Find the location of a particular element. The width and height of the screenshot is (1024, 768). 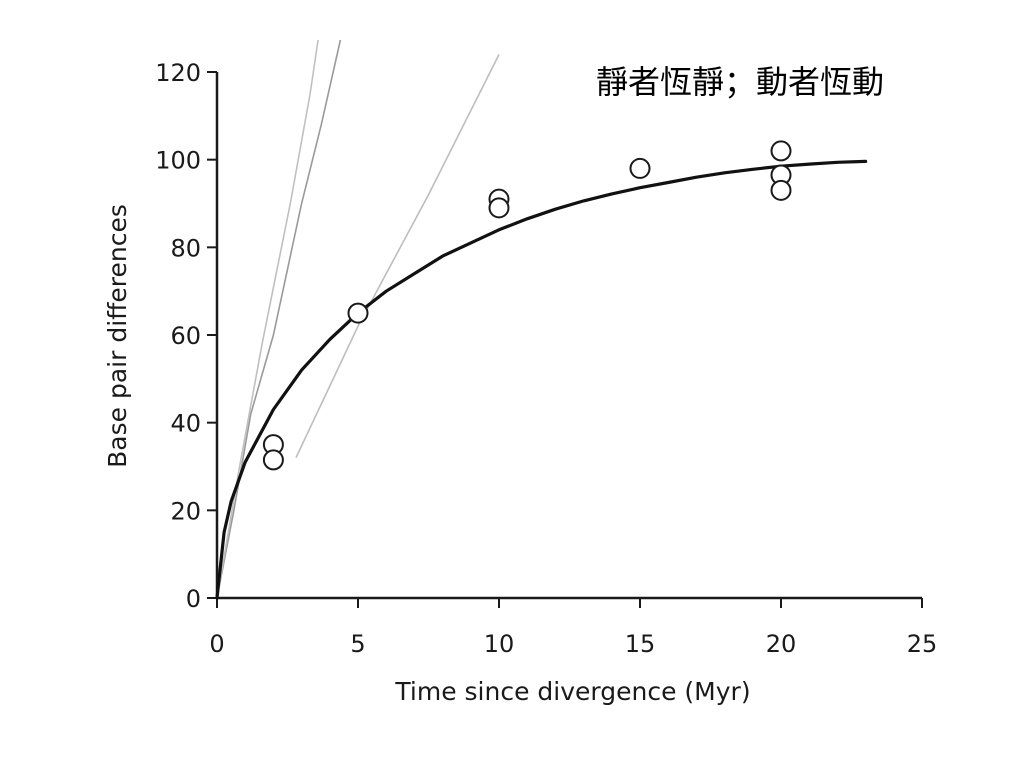

y-tick-label: 80 is located at coordinates (185, 248).